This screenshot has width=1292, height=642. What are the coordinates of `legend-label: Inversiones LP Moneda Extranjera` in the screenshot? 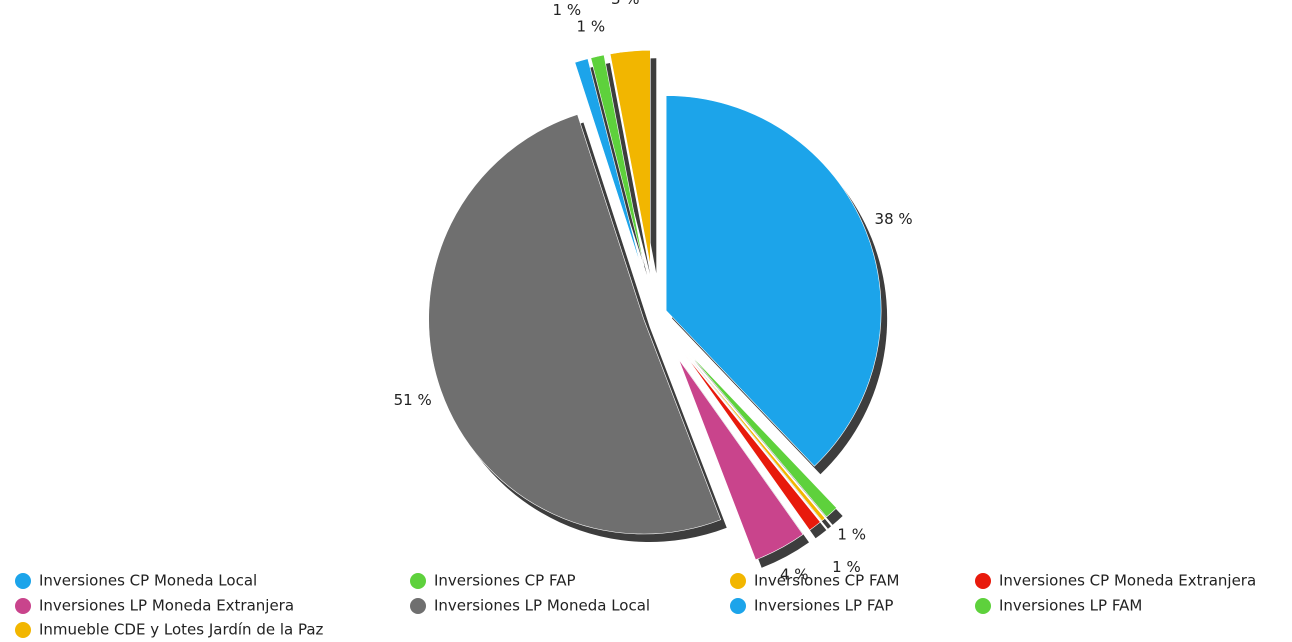 It's located at (166, 606).